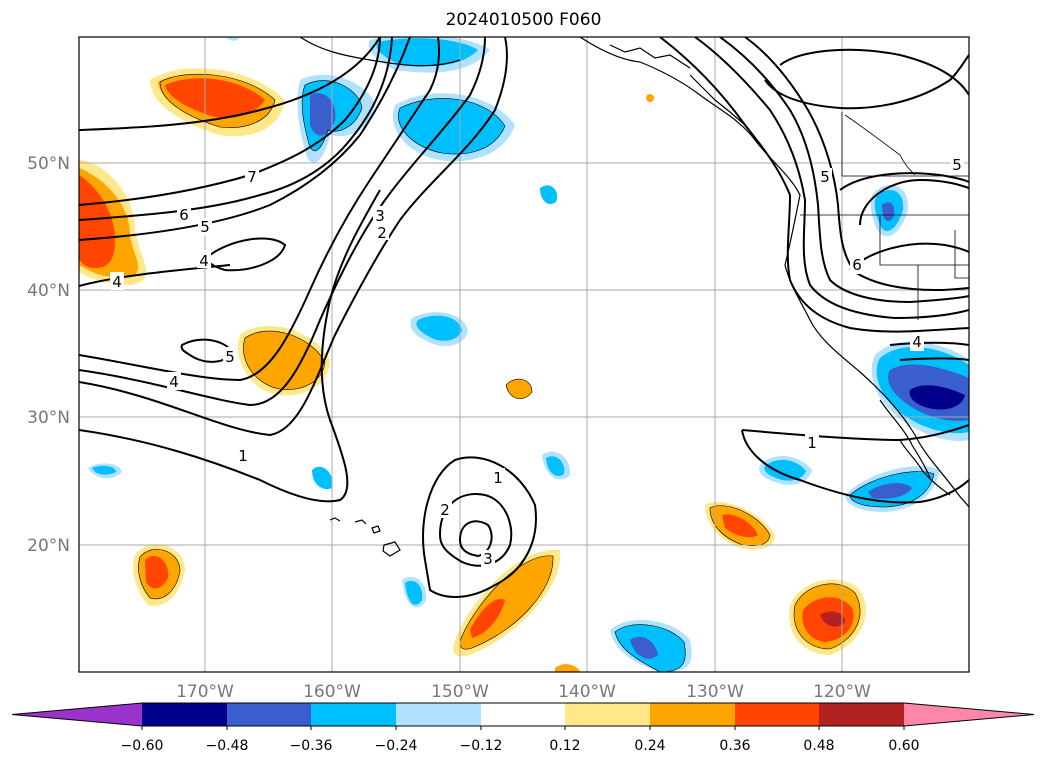 This screenshot has height=765, width=1047. I want to click on colorbar, so click(523, 716).